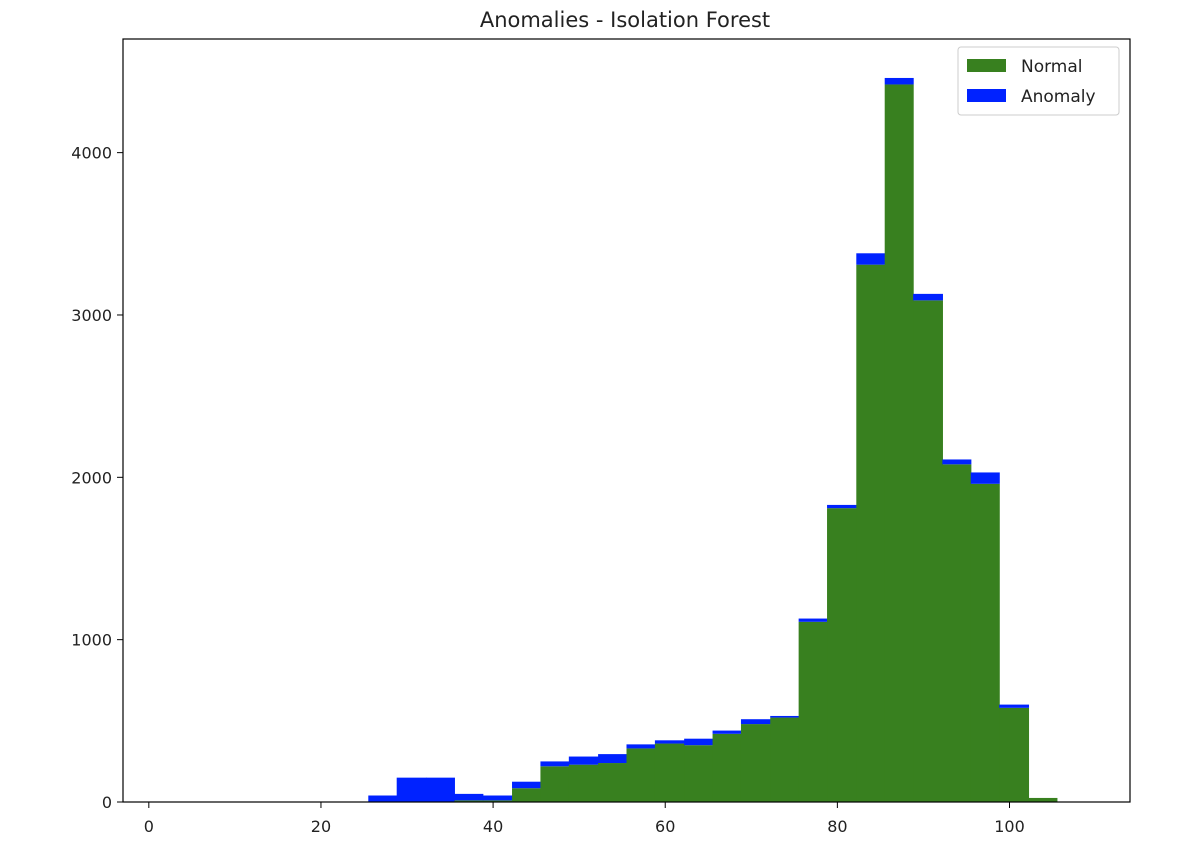 This screenshot has width=1190, height=852. I want to click on x-tick-label: 60, so click(665, 826).